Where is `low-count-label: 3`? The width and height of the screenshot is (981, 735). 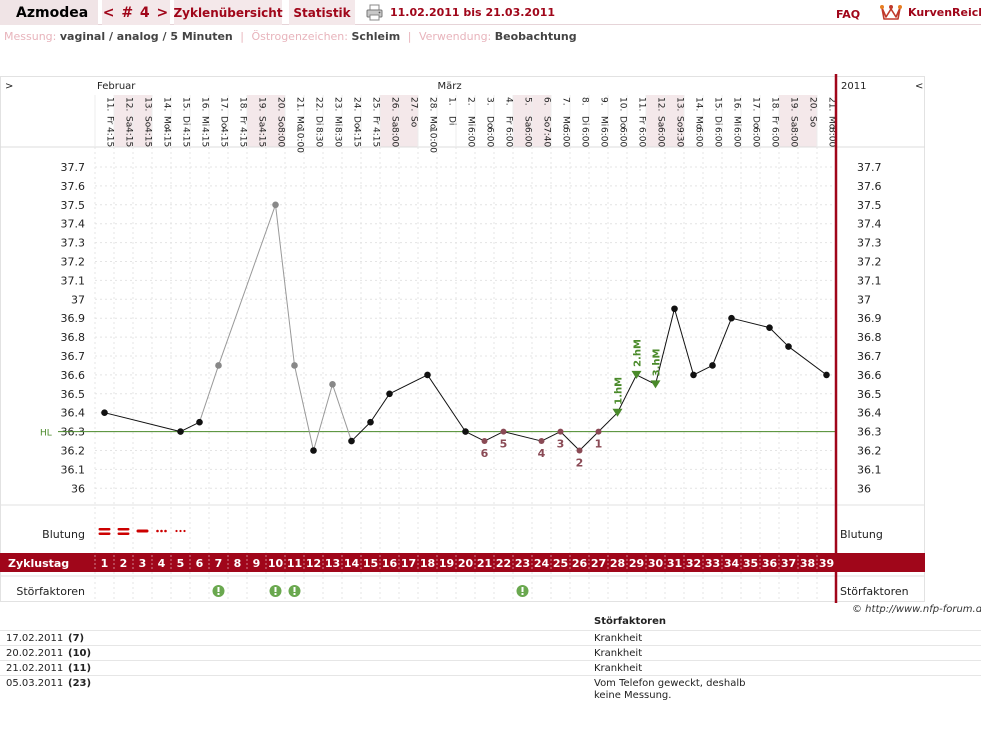 low-count-label: 3 is located at coordinates (561, 444).